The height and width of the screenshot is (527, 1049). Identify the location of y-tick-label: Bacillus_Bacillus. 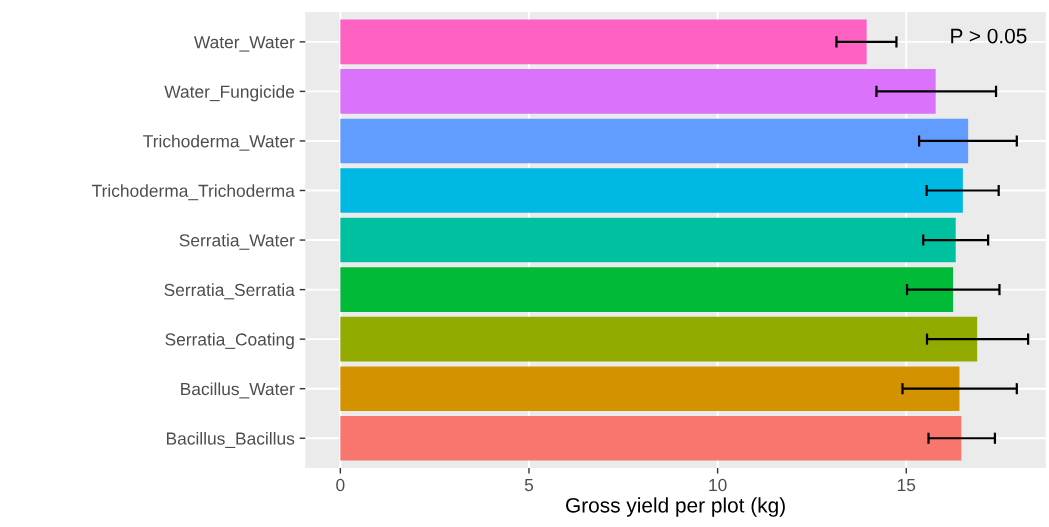
(230, 439).